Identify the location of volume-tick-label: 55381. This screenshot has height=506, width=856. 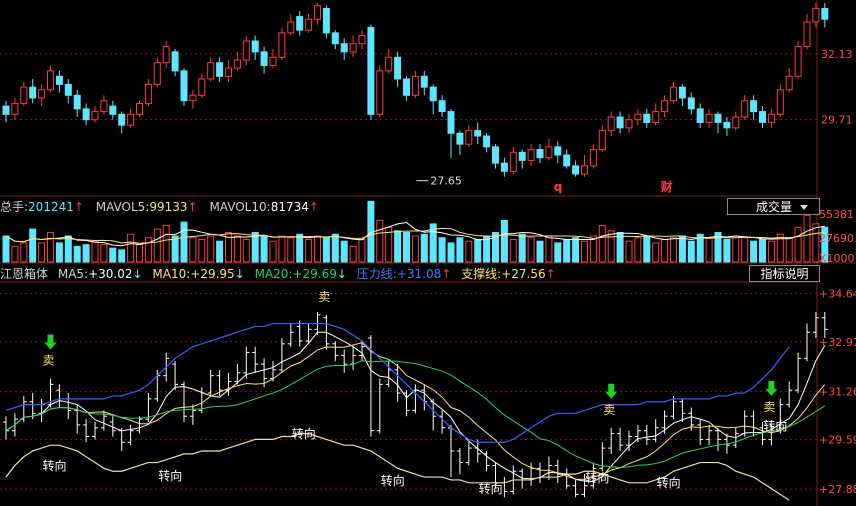
(836, 214).